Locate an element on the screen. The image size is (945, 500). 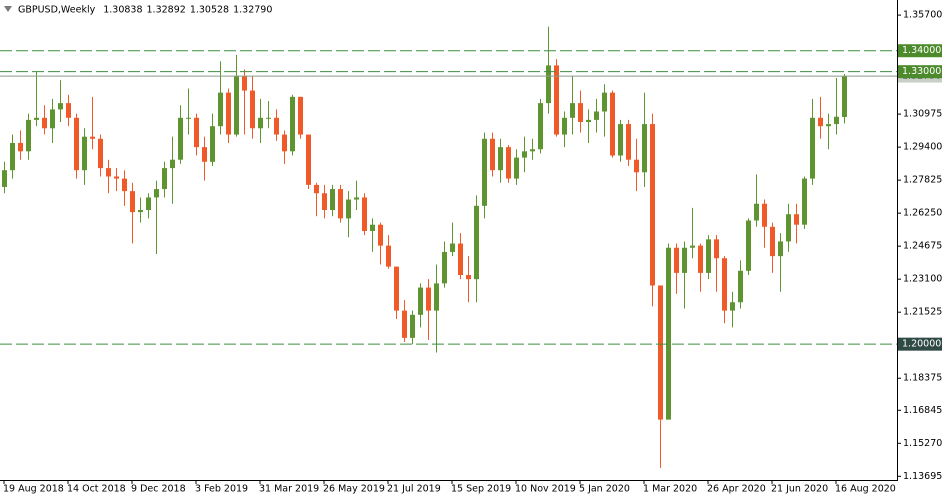
x-tick-label: 31 Mar 2019 is located at coordinates (289, 489).